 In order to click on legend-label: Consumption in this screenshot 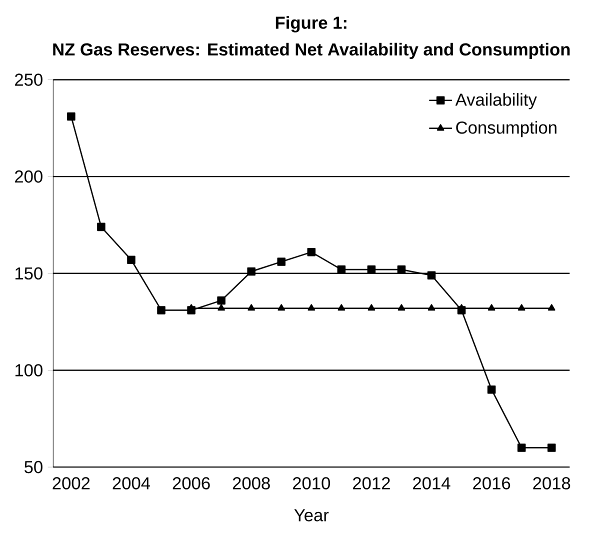, I will do `click(506, 129)`.